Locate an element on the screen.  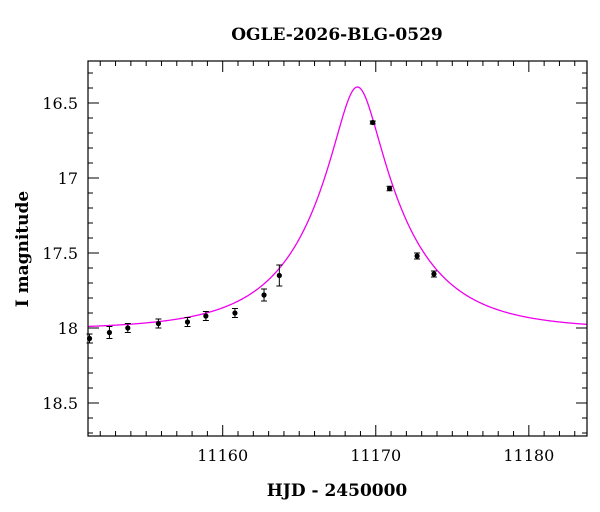
y-tick-label: 17.5 is located at coordinates (60, 253).